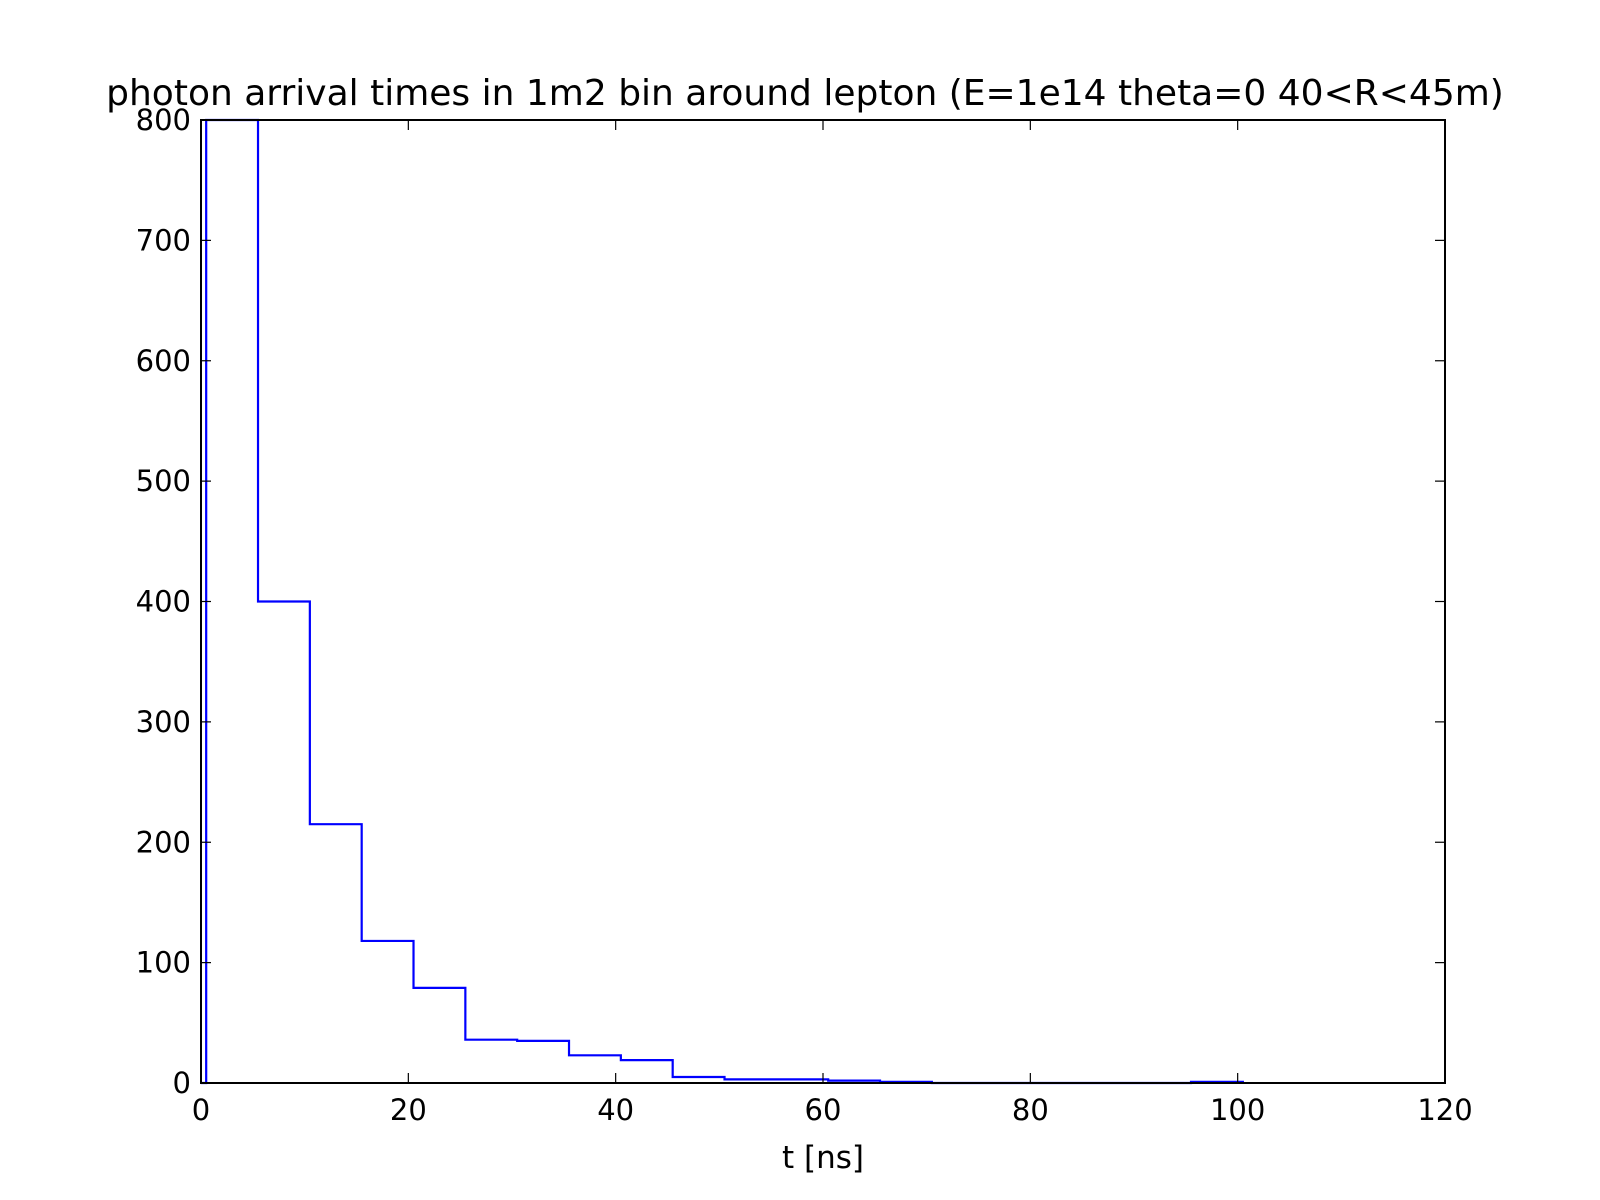  I want to click on y-tick-label-8: 800, so click(163, 120).